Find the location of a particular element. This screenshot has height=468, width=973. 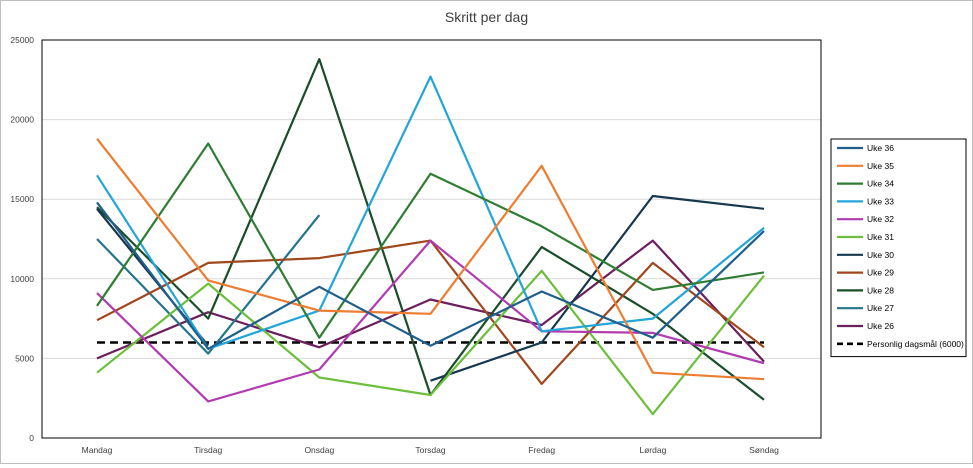

x-tick-label: Tirsdag is located at coordinates (208, 450).